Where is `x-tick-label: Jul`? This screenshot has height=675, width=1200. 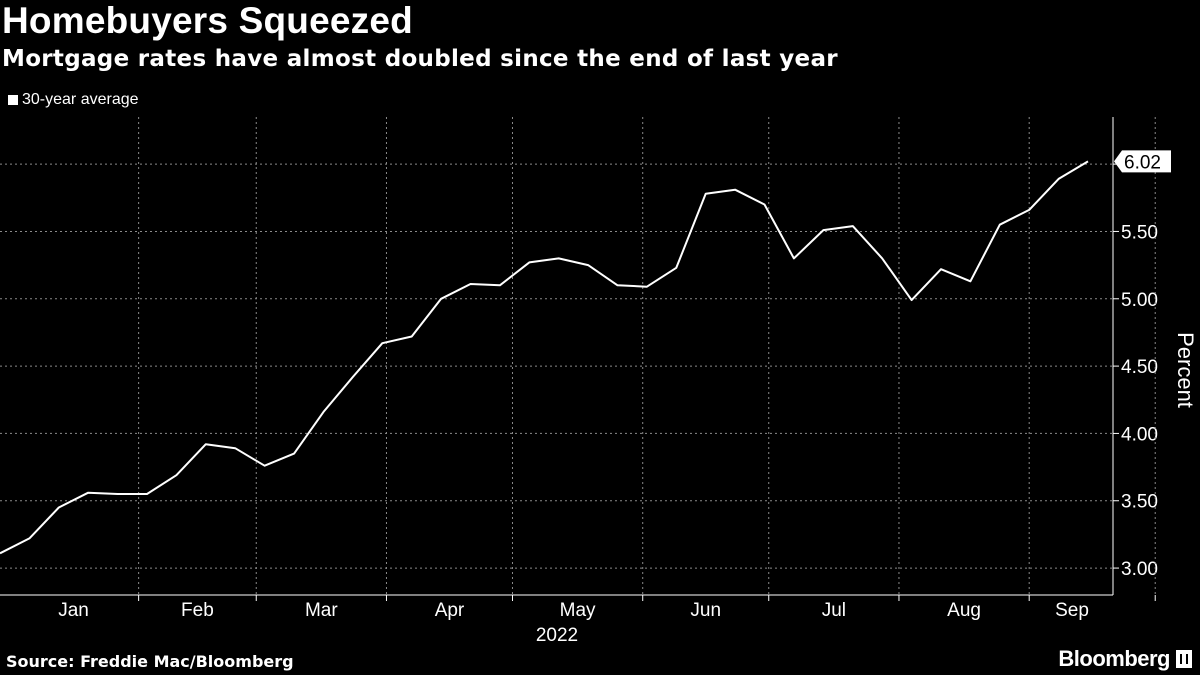
x-tick-label: Jul is located at coordinates (834, 610).